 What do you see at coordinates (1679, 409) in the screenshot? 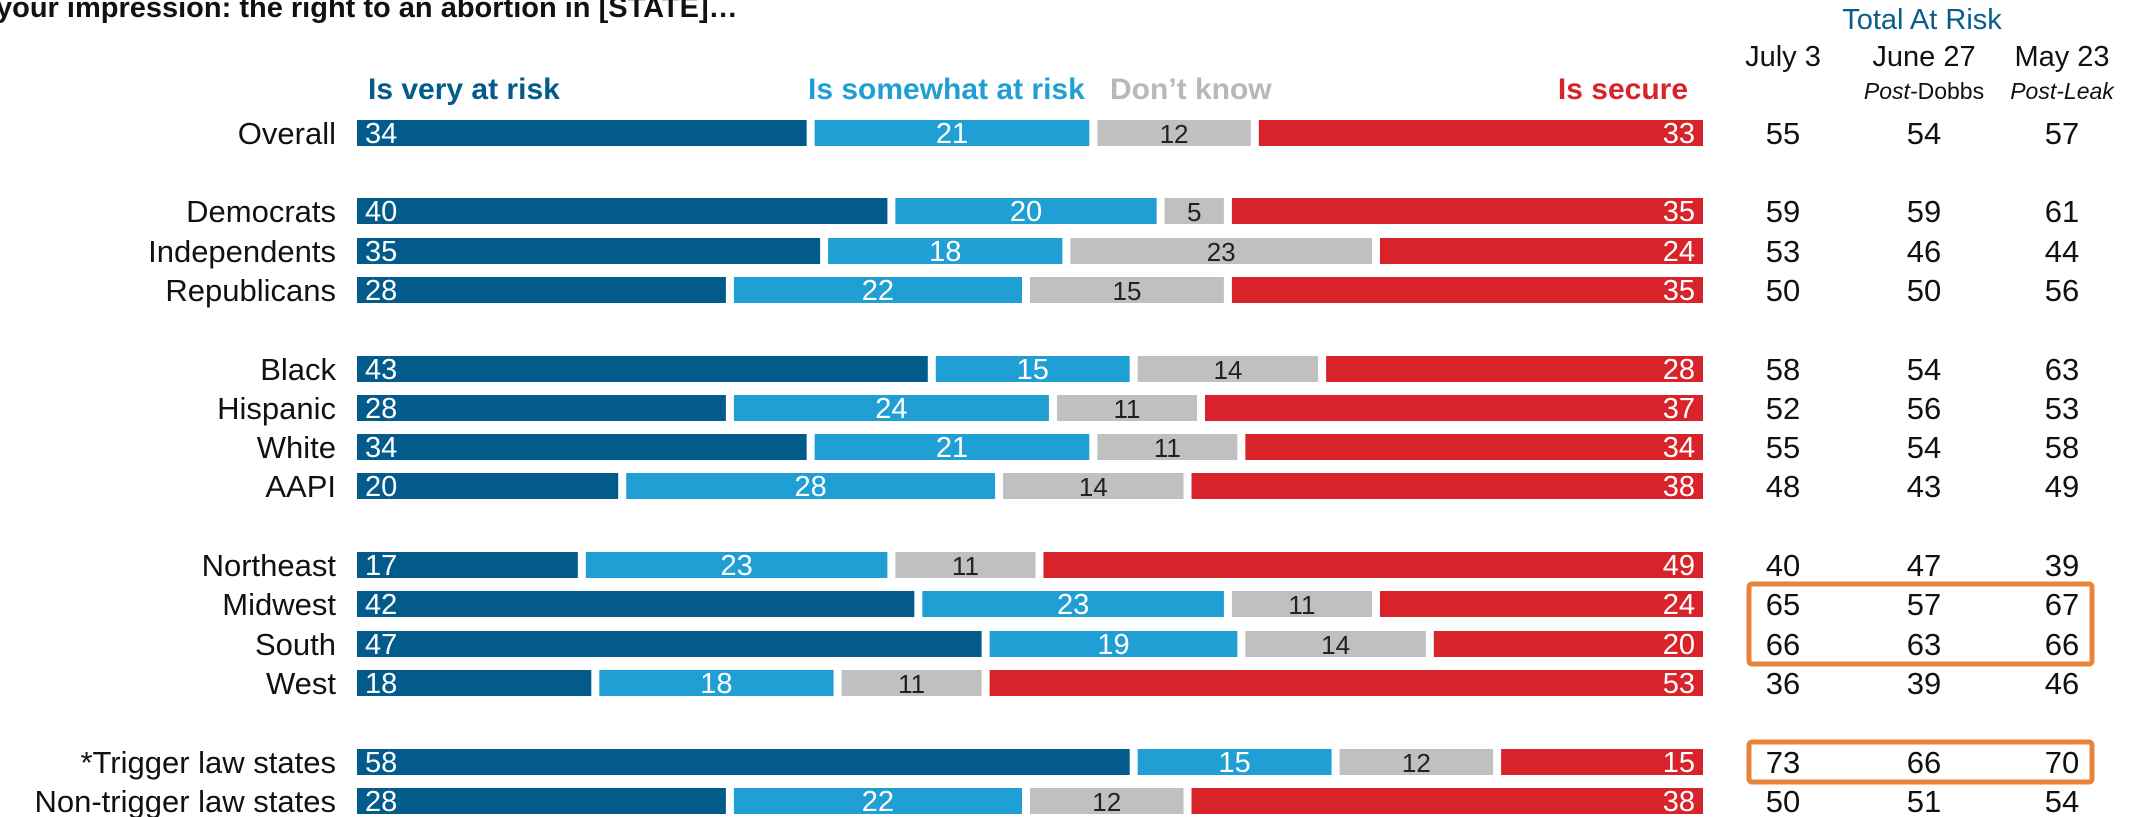
I see `data-label: 37` at bounding box center [1679, 409].